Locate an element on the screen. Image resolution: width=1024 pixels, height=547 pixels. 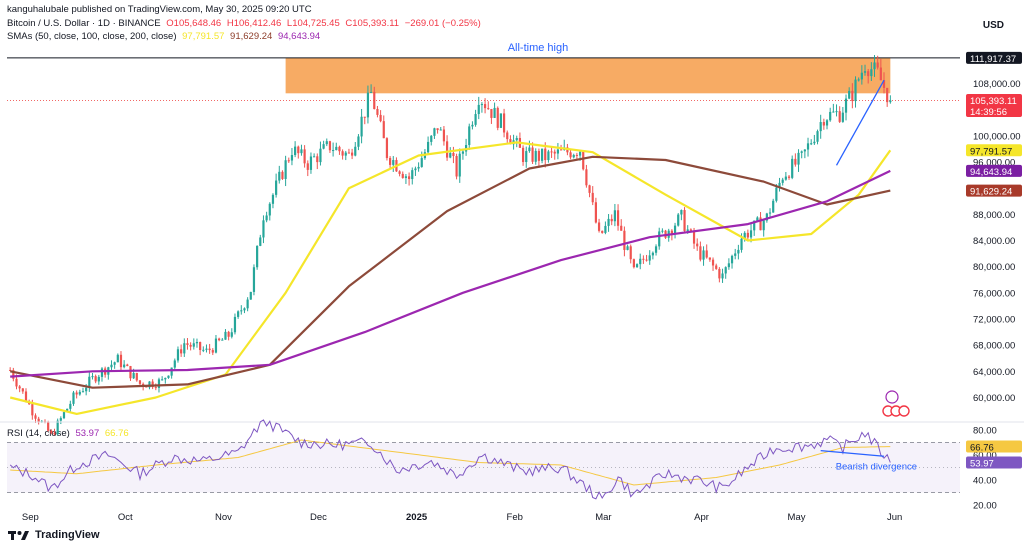
sma50-price-badge-text: 97,791.57 is located at coordinates (991, 151).